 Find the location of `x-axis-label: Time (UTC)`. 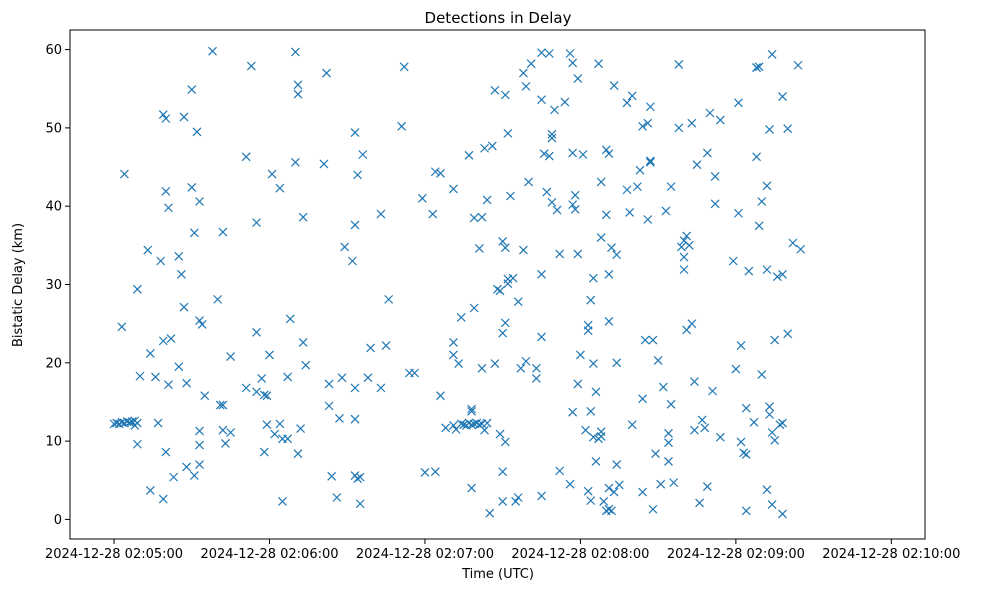

x-axis-label: Time (UTC) is located at coordinates (497, 574).